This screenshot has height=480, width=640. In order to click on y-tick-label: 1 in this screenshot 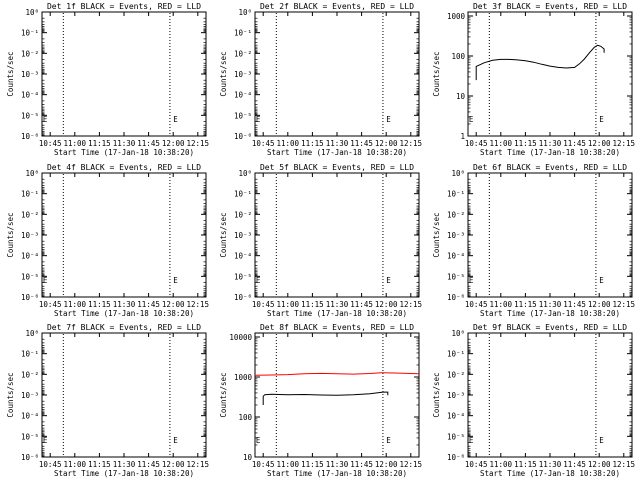, I will do `click(462, 136)`.